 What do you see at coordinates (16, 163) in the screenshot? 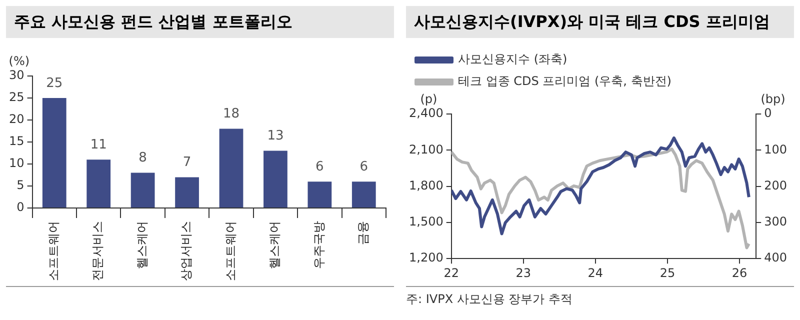
I see `y-tick-label: 10` at bounding box center [16, 163].